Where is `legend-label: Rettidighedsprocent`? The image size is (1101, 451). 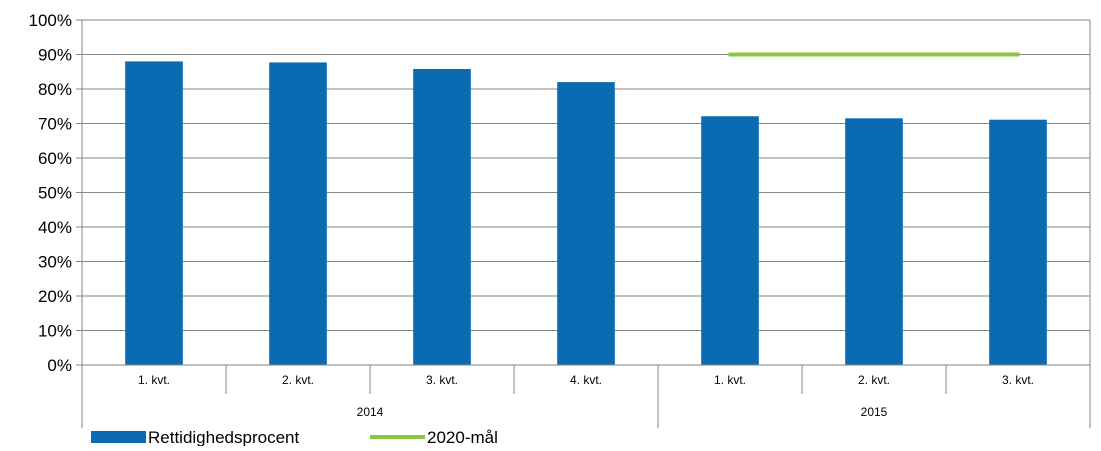
legend-label: Rettidighedsprocent is located at coordinates (223, 437).